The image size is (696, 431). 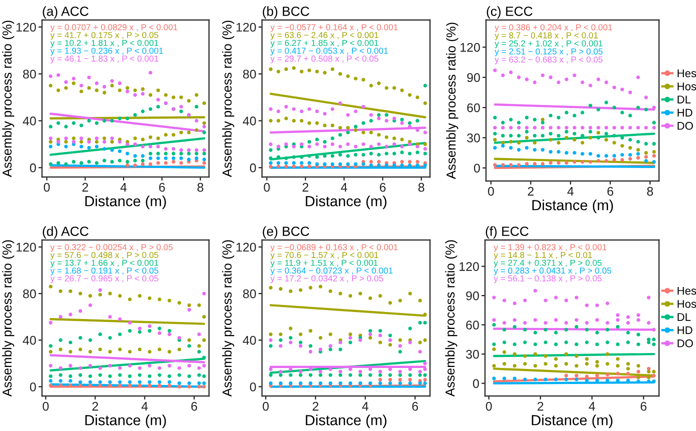 I want to click on annotation: y = 10.2 + 1.81 x , P < 0.001, so click(x=104, y=44).